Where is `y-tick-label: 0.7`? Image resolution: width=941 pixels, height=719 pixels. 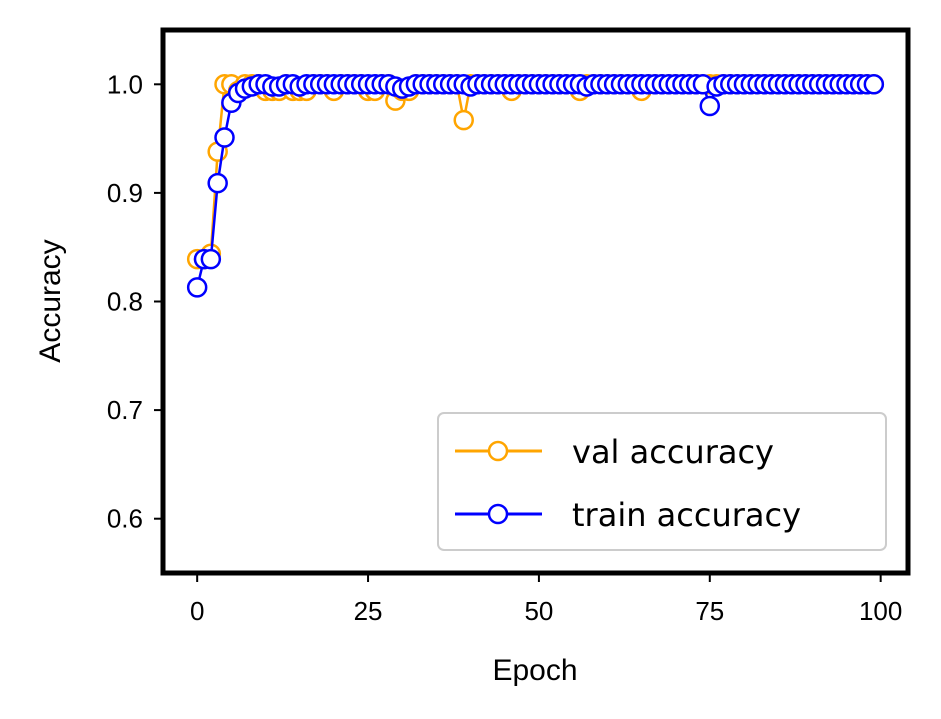 y-tick-label: 0.7 is located at coordinates (125, 410).